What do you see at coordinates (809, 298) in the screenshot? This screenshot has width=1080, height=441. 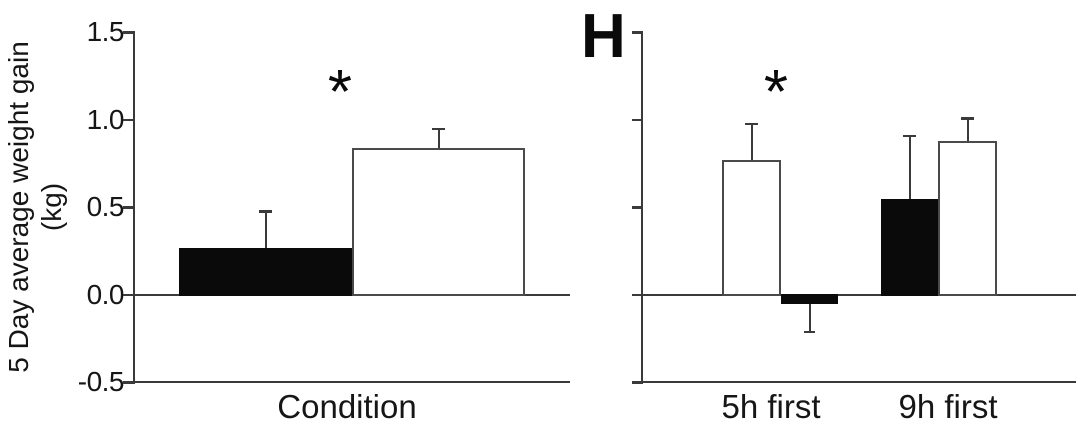 I see `bar-5h-first-black` at bounding box center [809, 298].